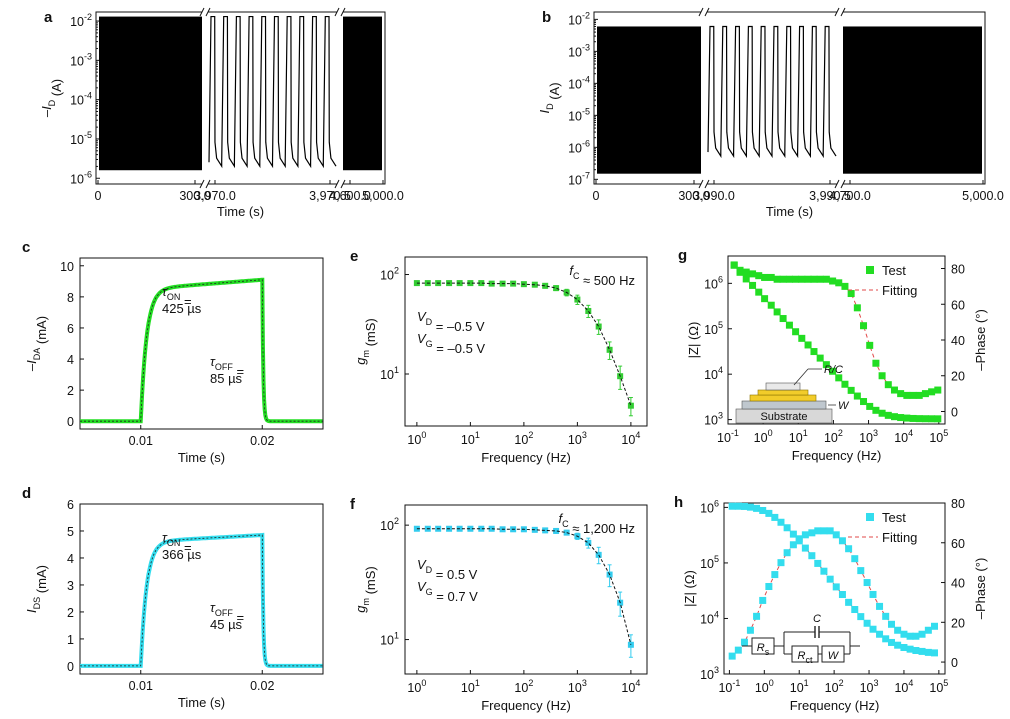  What do you see at coordinates (365, 589) in the screenshot?
I see `y-axis-label: gm (mS)` at bounding box center [365, 589].